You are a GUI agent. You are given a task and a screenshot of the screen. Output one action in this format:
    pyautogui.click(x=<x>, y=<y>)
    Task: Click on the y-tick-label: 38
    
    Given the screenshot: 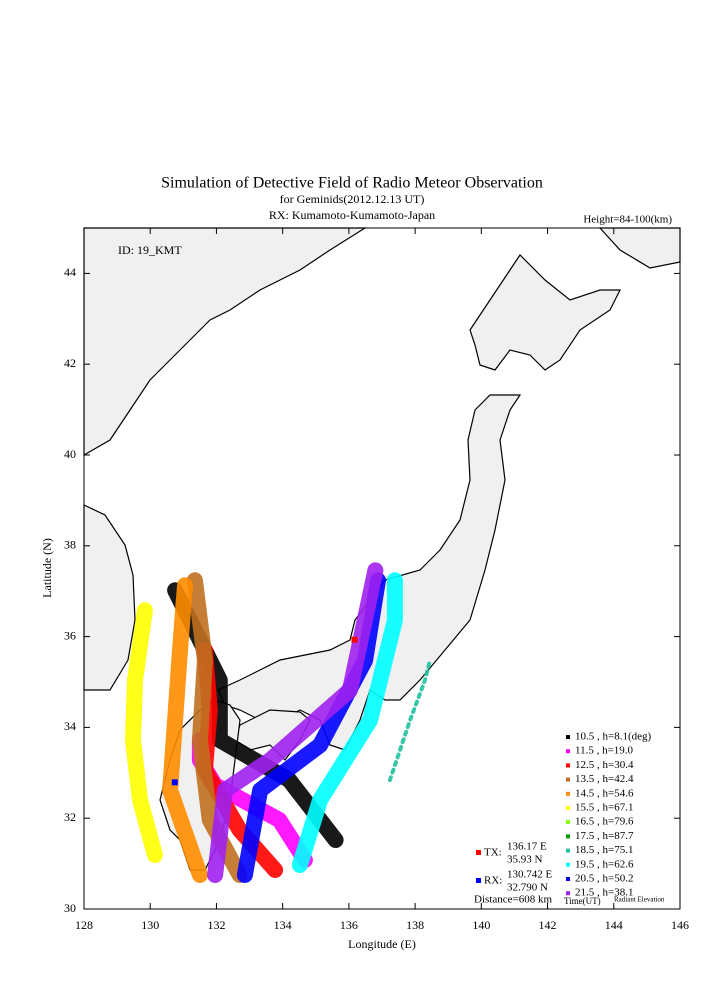 What is the action you would take?
    pyautogui.click(x=70, y=545)
    